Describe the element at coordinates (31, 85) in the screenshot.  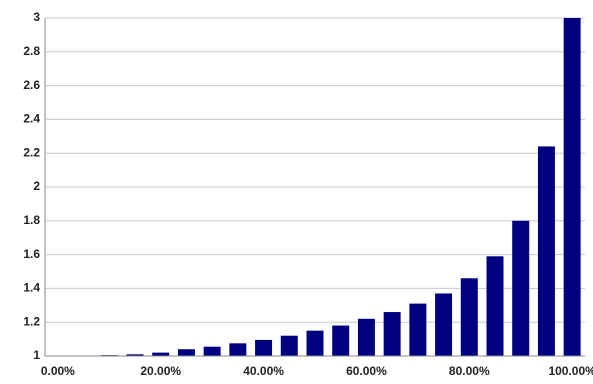
I see `y-tick-label: 2.6` at that location.